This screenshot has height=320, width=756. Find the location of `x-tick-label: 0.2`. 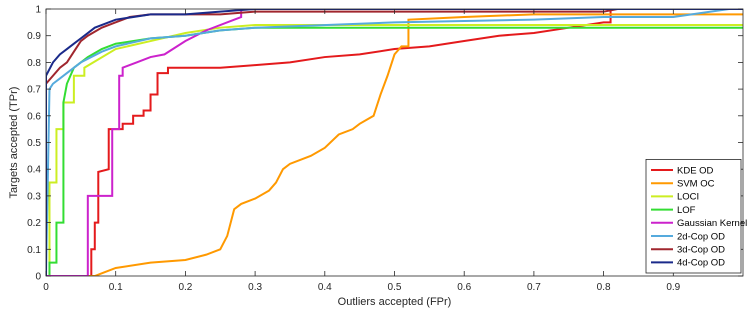

x-tick-label: 0.2 is located at coordinates (185, 287).